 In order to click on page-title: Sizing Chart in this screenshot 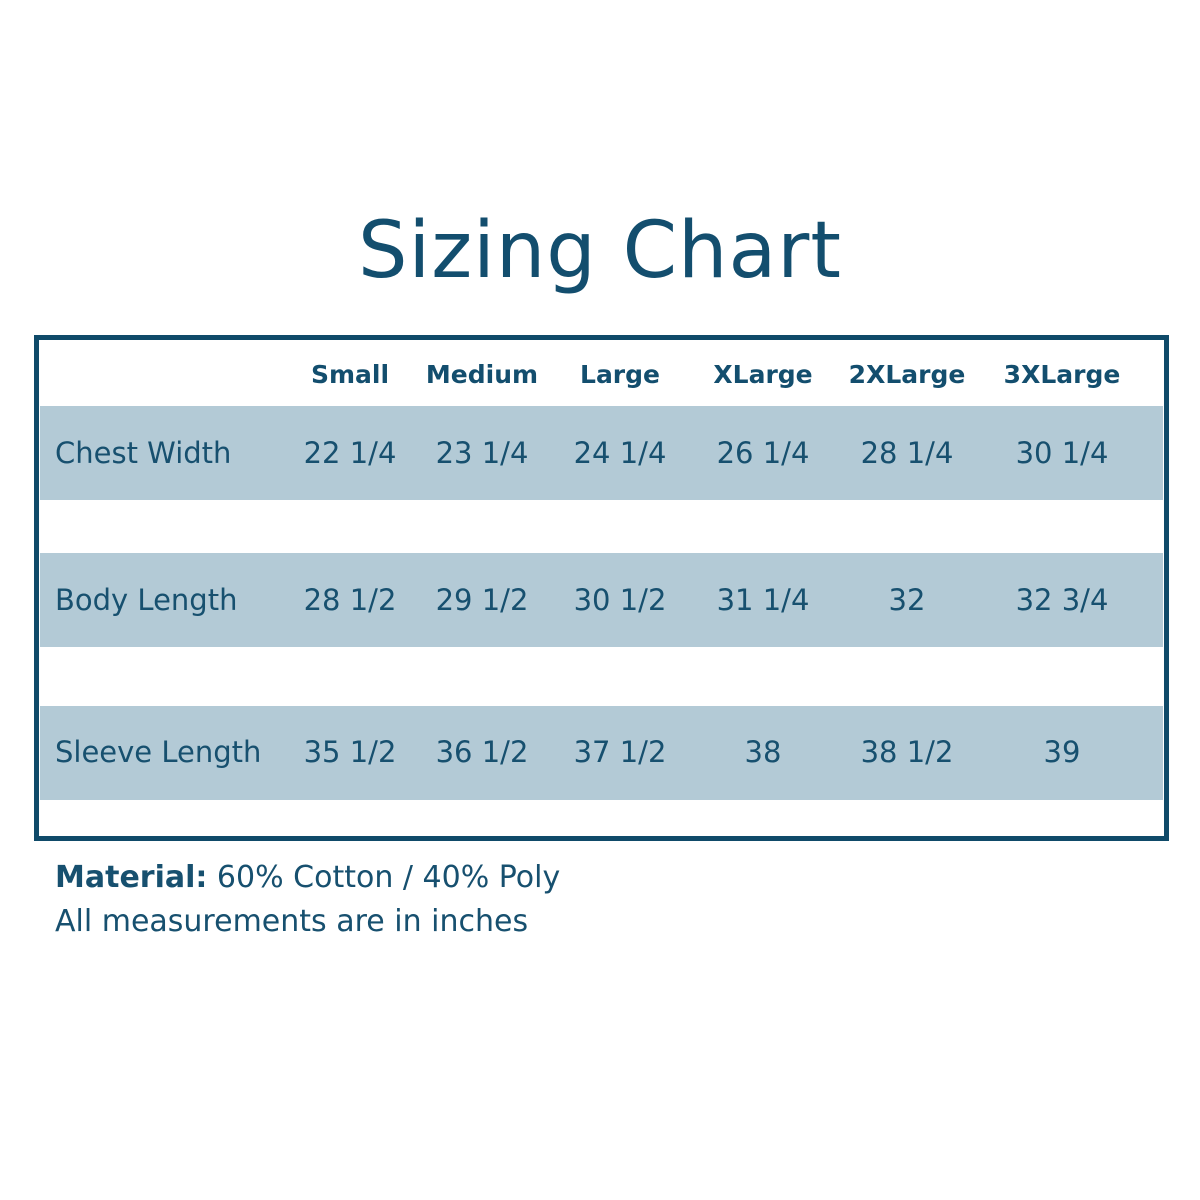, I will do `click(600, 251)`.